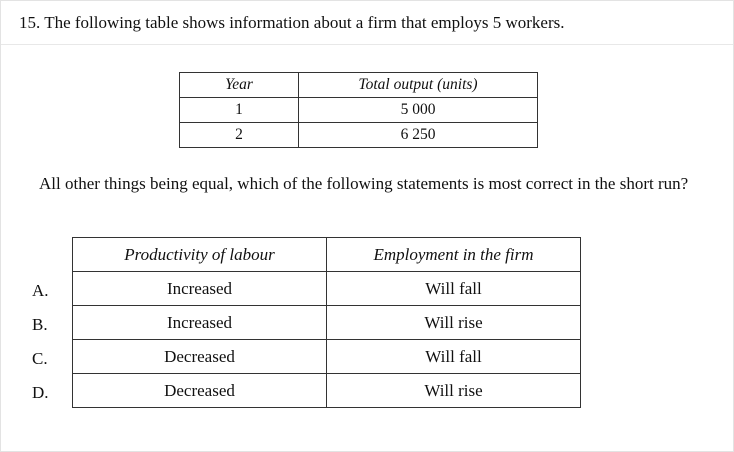 This screenshot has width=734, height=452. Describe the element at coordinates (40, 290) in the screenshot. I see `option-letter-a: A.` at that location.